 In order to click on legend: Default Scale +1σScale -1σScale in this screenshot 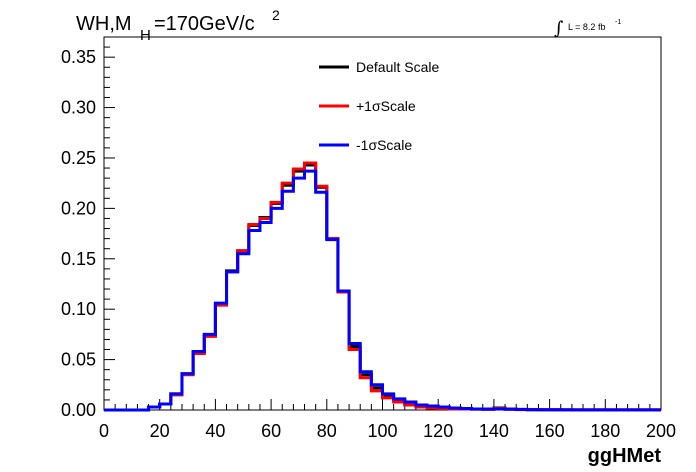, I will do `click(379, 106)`.